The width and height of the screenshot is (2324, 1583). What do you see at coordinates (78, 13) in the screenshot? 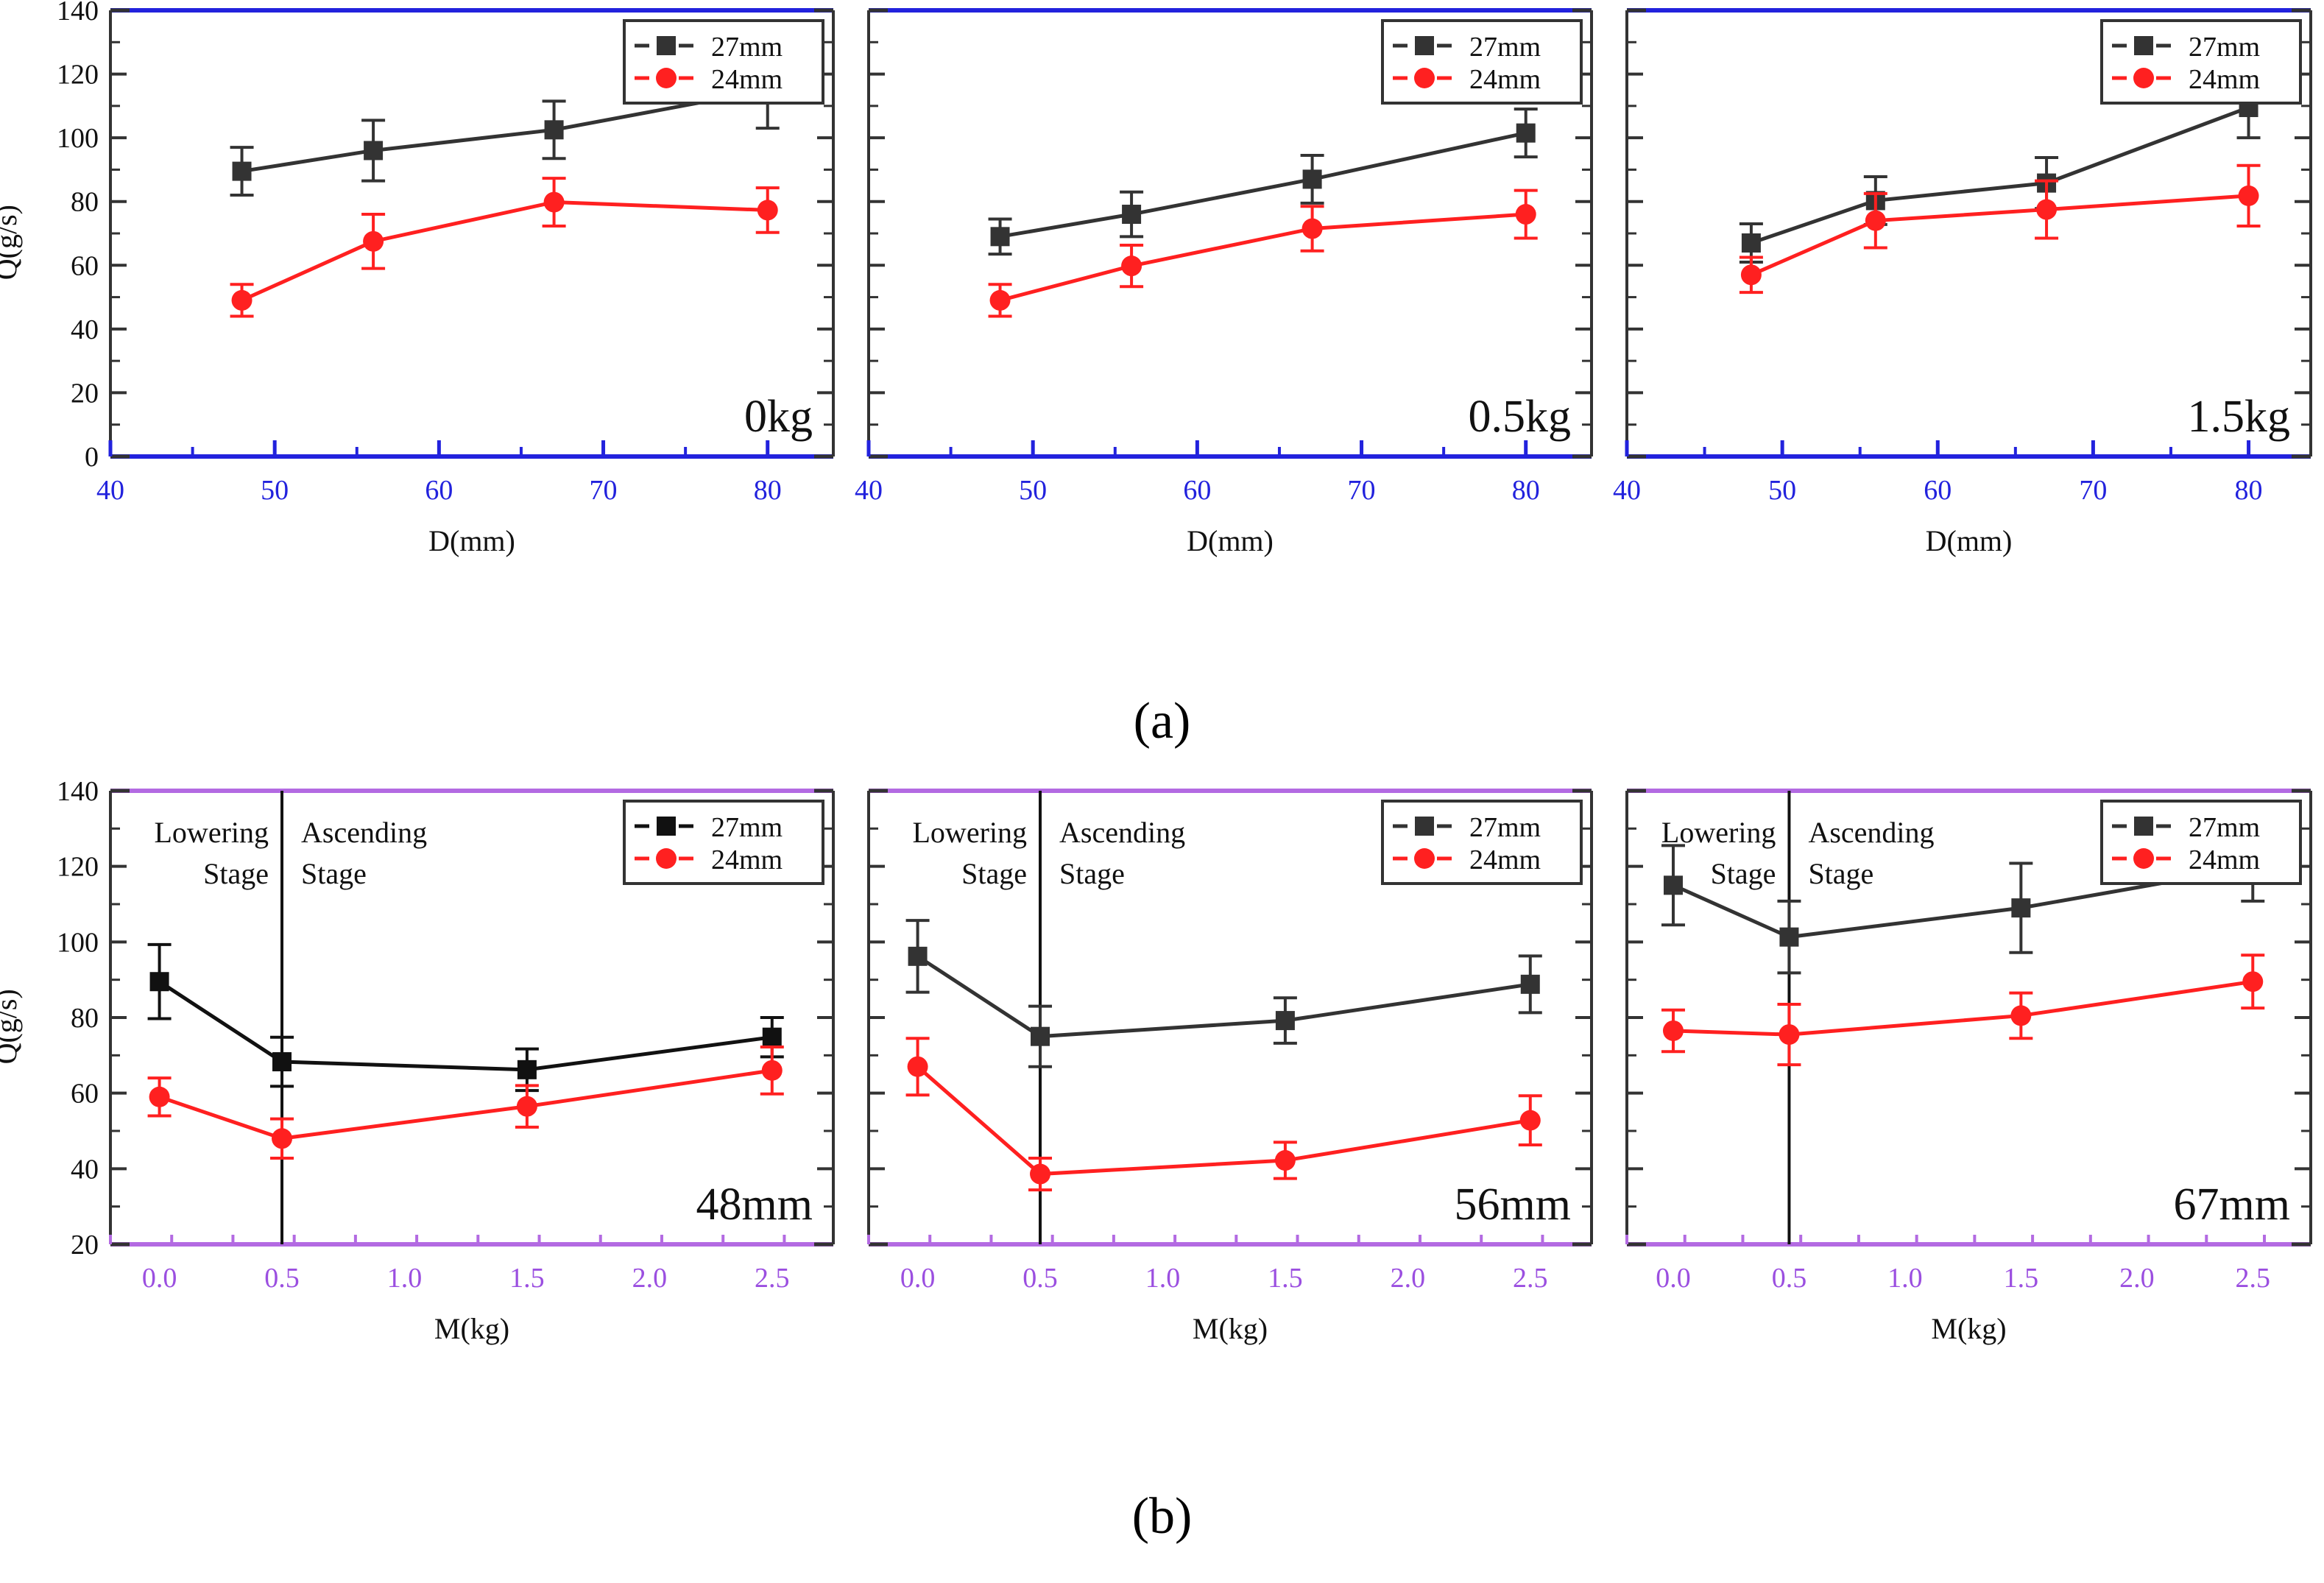
I see `y-tick-label: 140` at bounding box center [78, 13].